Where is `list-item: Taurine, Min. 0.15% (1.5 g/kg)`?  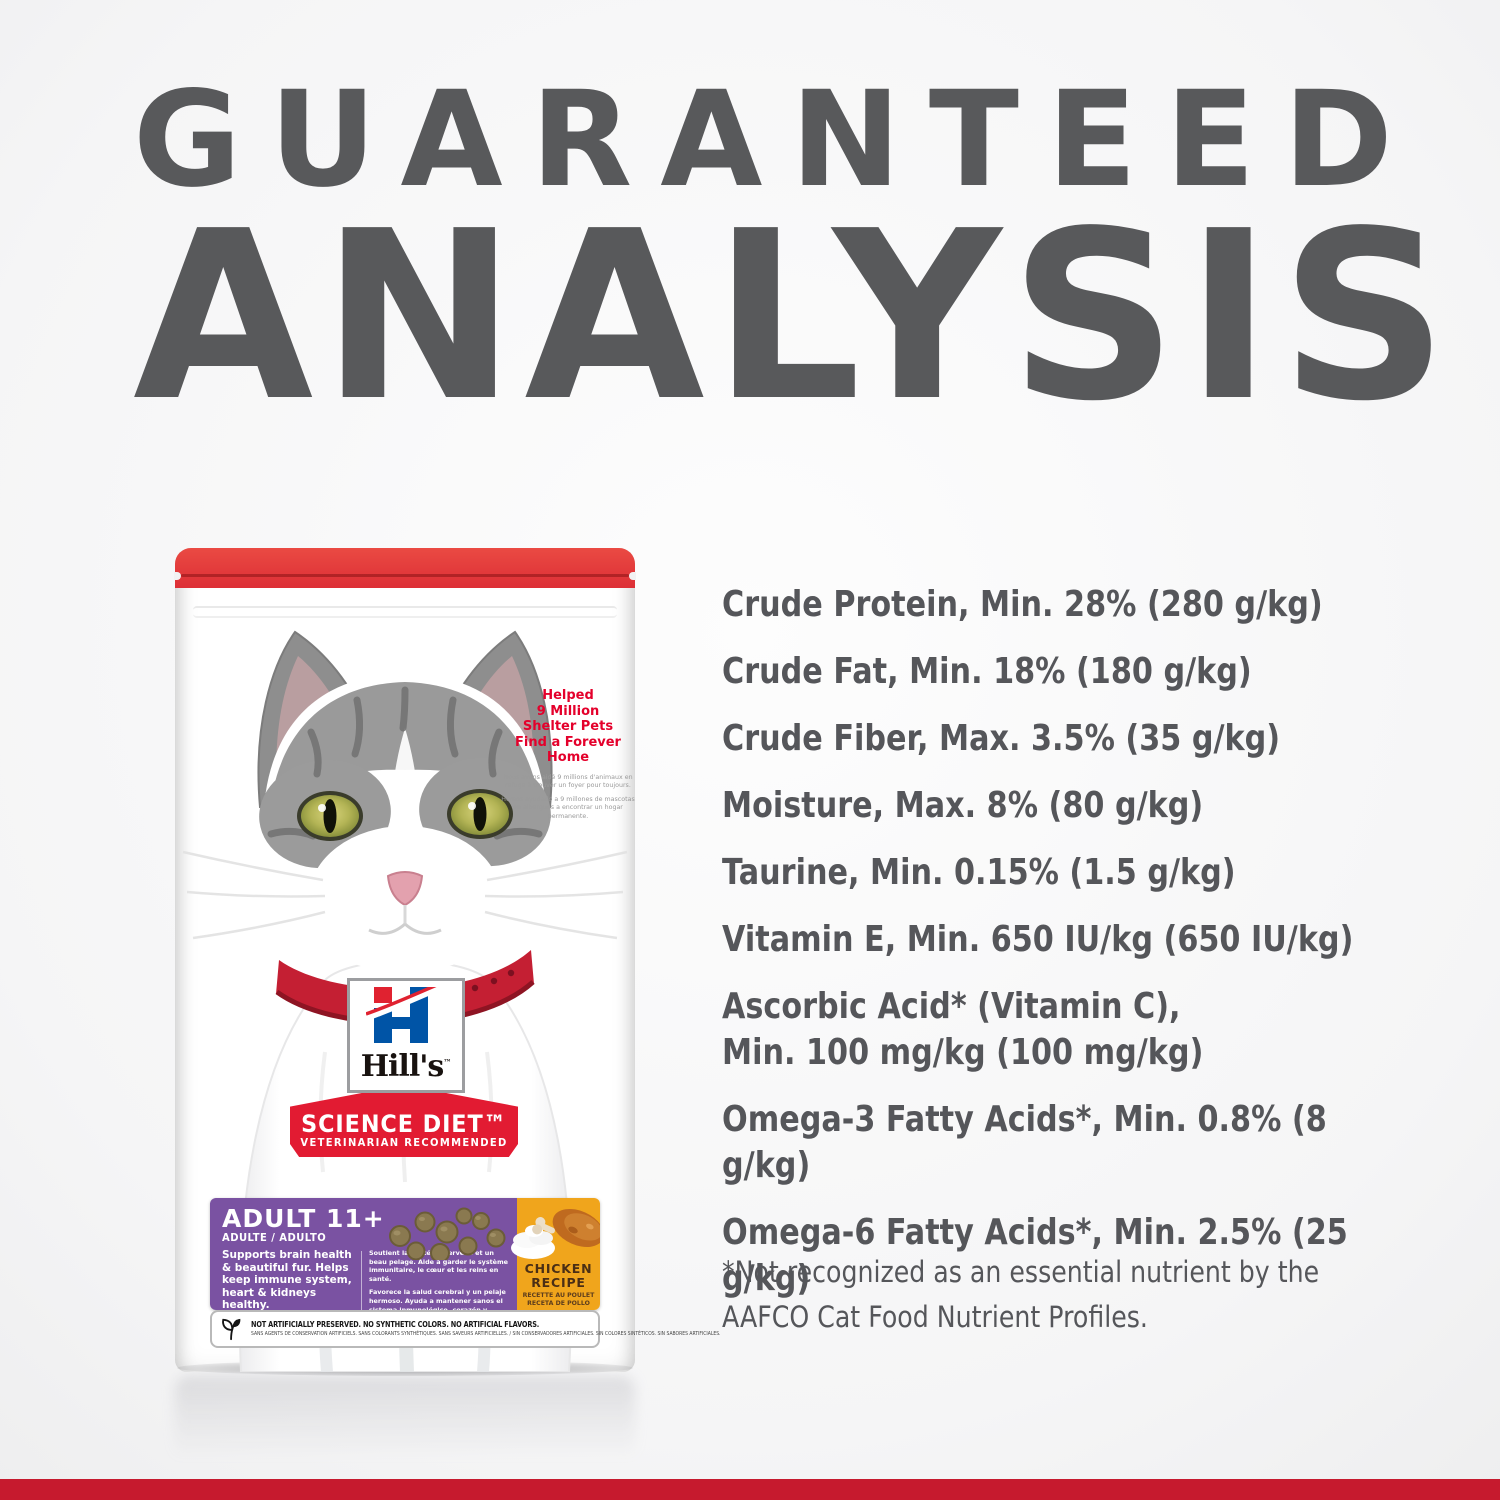
list-item: Taurine, Min. 0.15% (1.5 g/kg) is located at coordinates (979, 872).